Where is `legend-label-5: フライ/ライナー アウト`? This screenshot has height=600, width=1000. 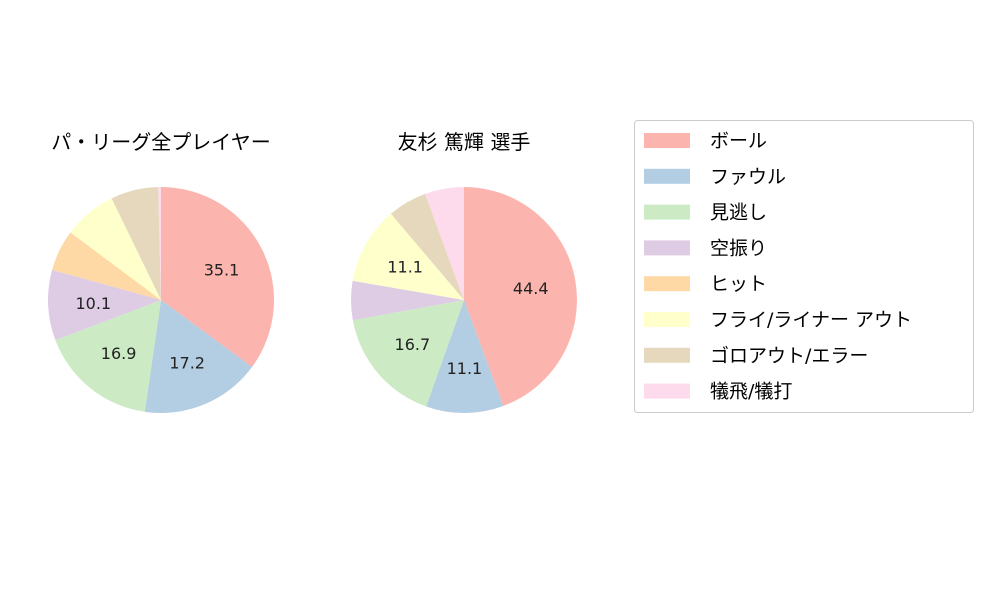 legend-label-5: フライ/ライナー アウト is located at coordinates (811, 320).